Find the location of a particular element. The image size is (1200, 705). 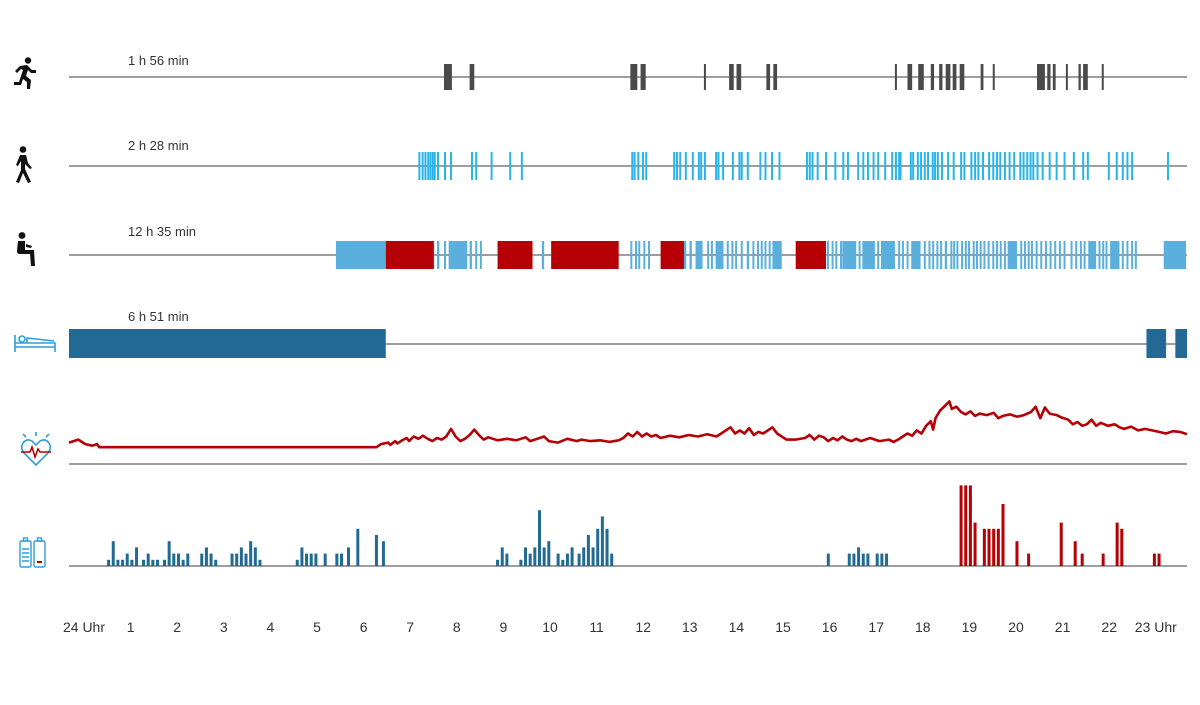

x-tick-label: 19 is located at coordinates (970, 627).